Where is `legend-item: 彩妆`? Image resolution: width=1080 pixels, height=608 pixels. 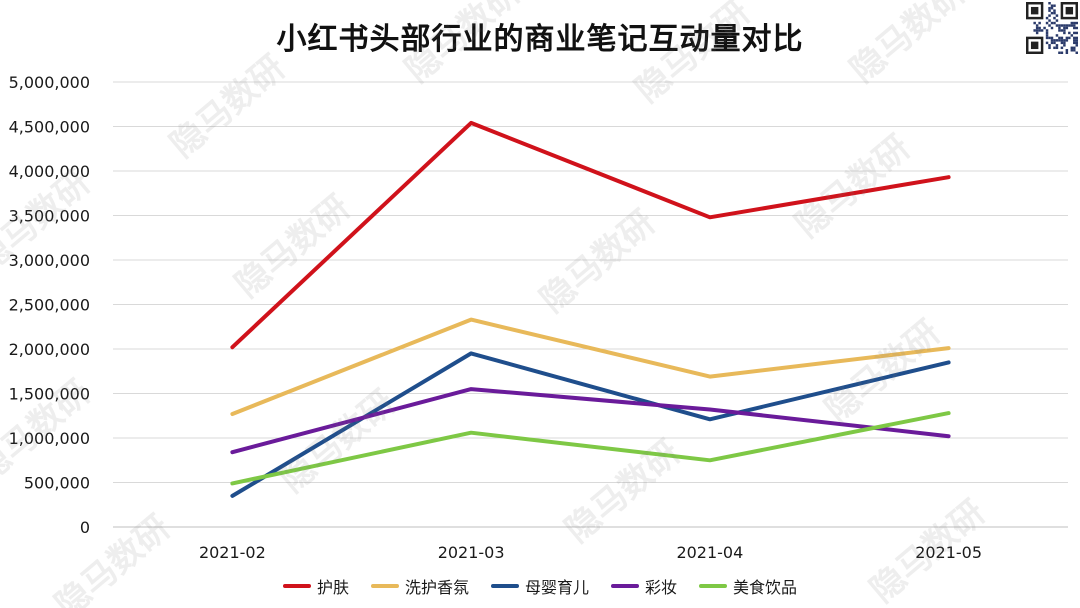 legend-item: 彩妆 is located at coordinates (644, 586).